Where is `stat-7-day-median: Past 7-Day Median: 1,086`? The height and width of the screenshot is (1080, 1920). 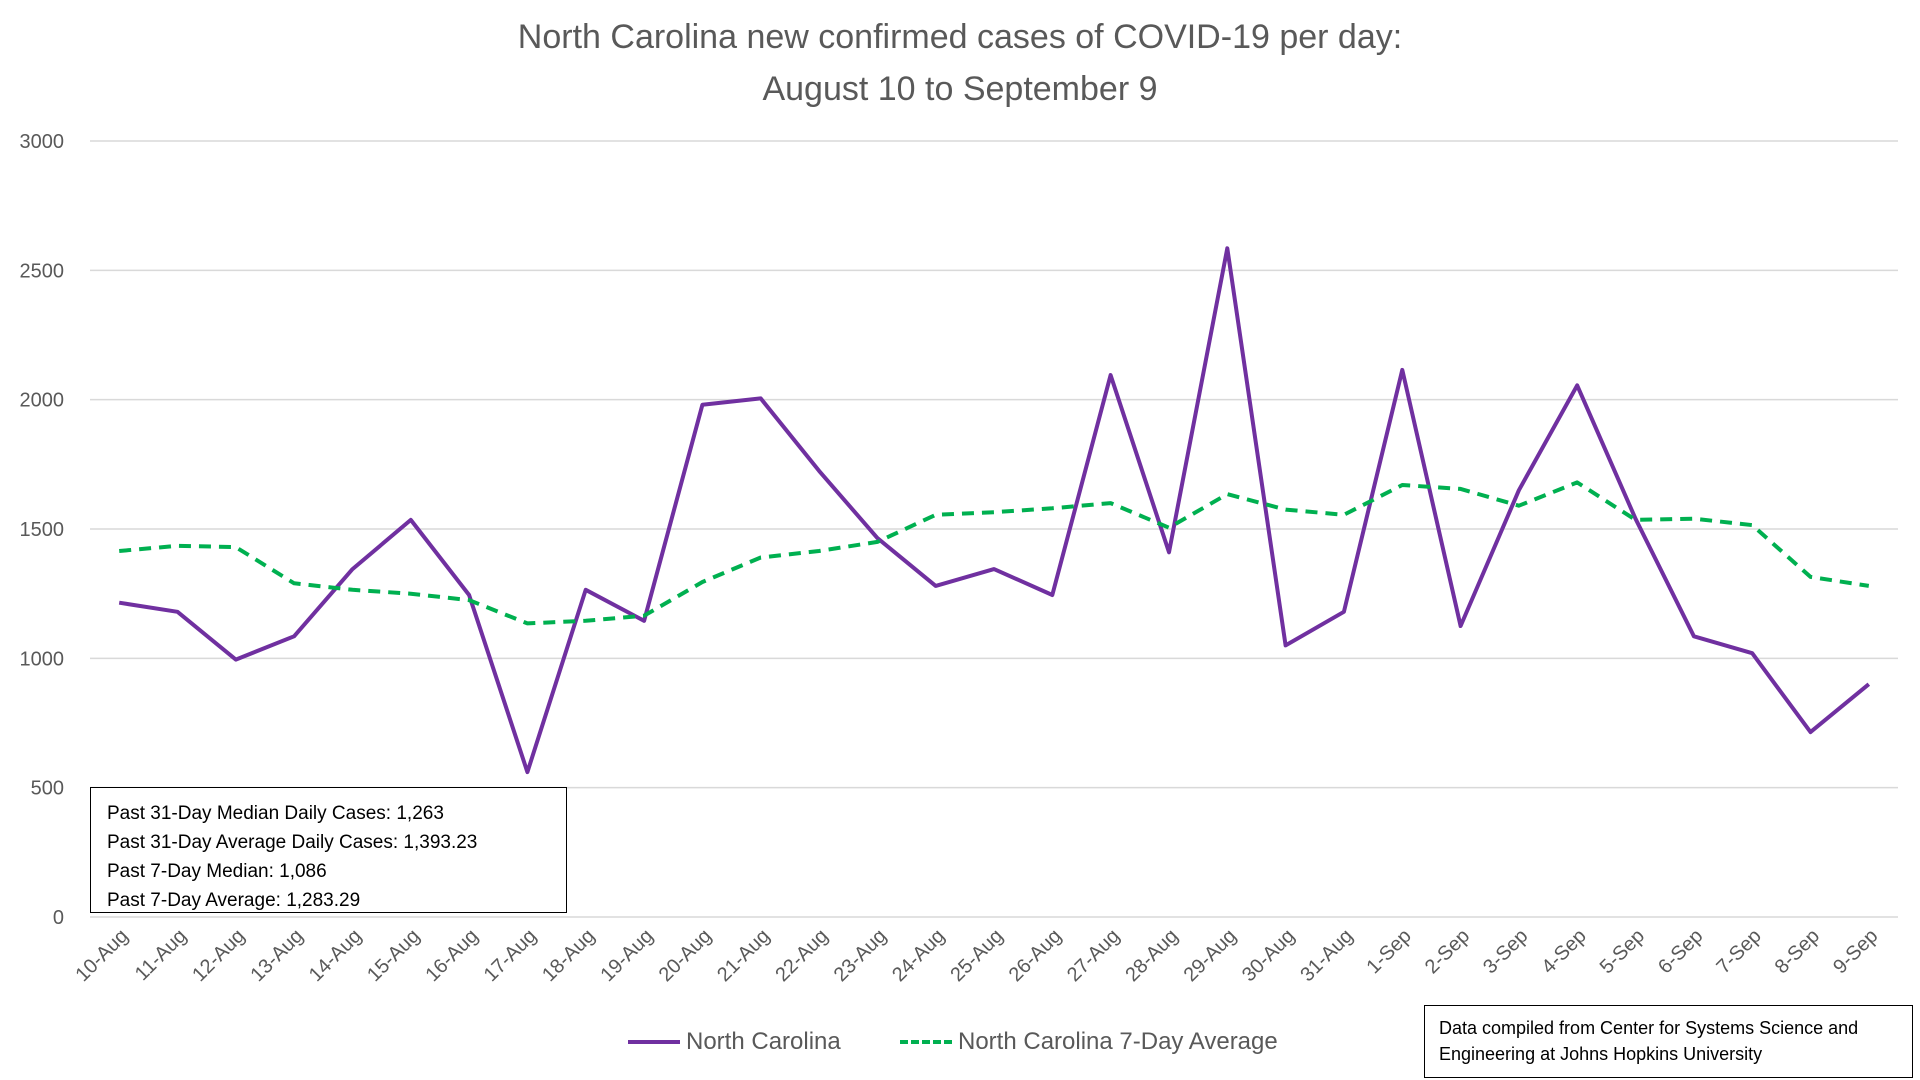 stat-7-day-median: Past 7-Day Median: 1,086 is located at coordinates (217, 871).